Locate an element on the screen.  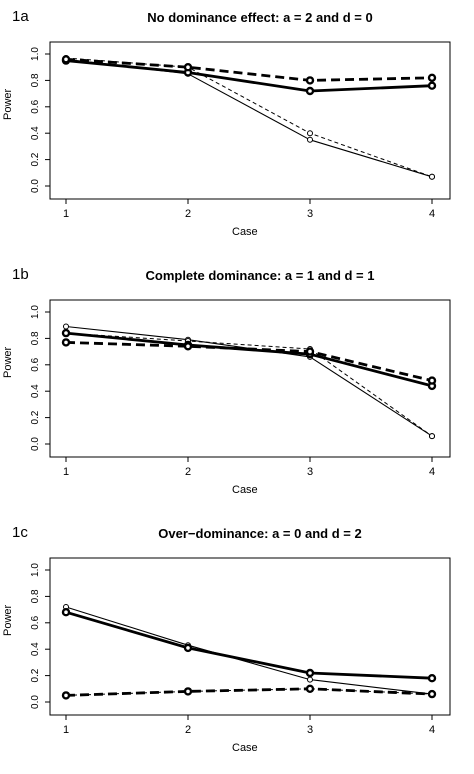
chart-title: Over−dominance: a = 0 and d = 2 is located at coordinates (260, 533).